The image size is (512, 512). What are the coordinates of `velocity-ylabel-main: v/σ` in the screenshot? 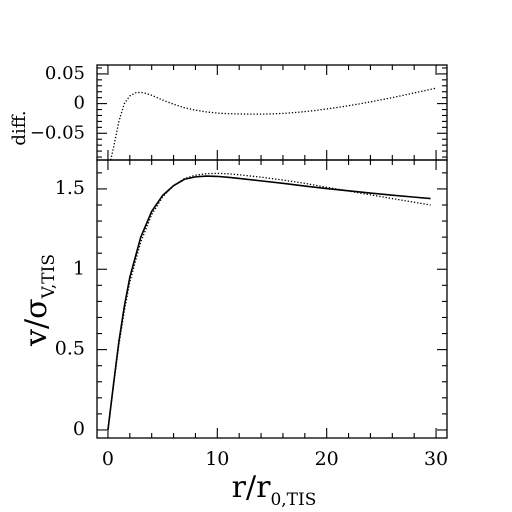 It's located at (36, 322).